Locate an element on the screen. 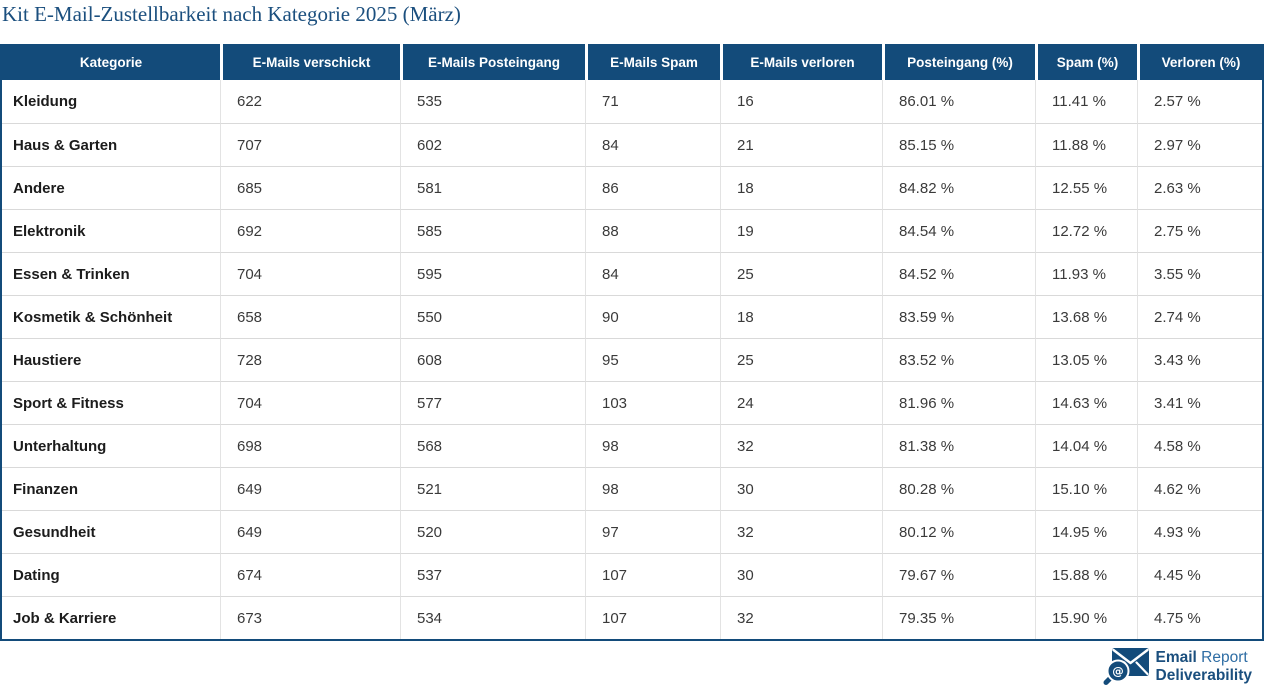 This screenshot has height=689, width=1264. value-cell: 15.90 % is located at coordinates (1086, 617).